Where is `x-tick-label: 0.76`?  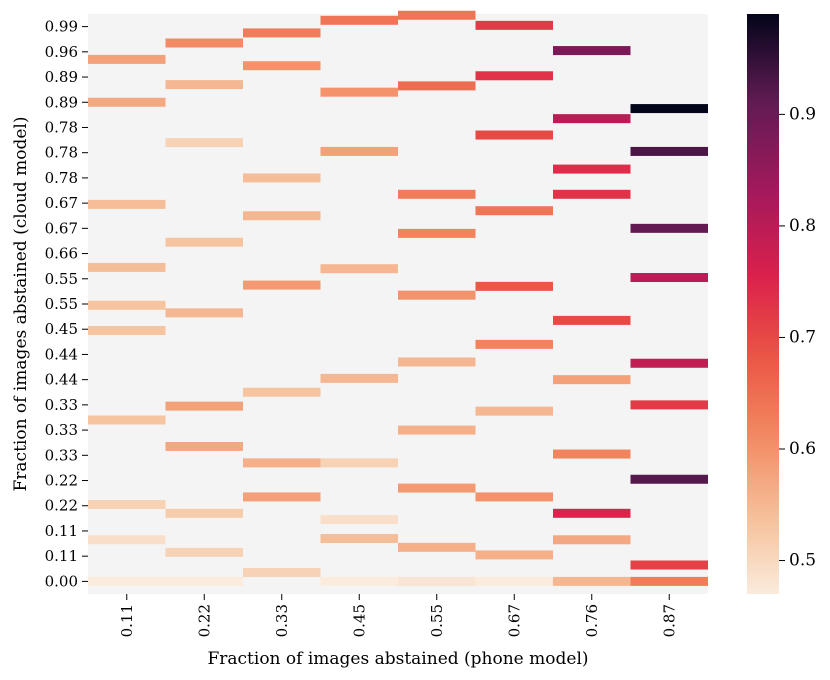 x-tick-label: 0.76 is located at coordinates (592, 620).